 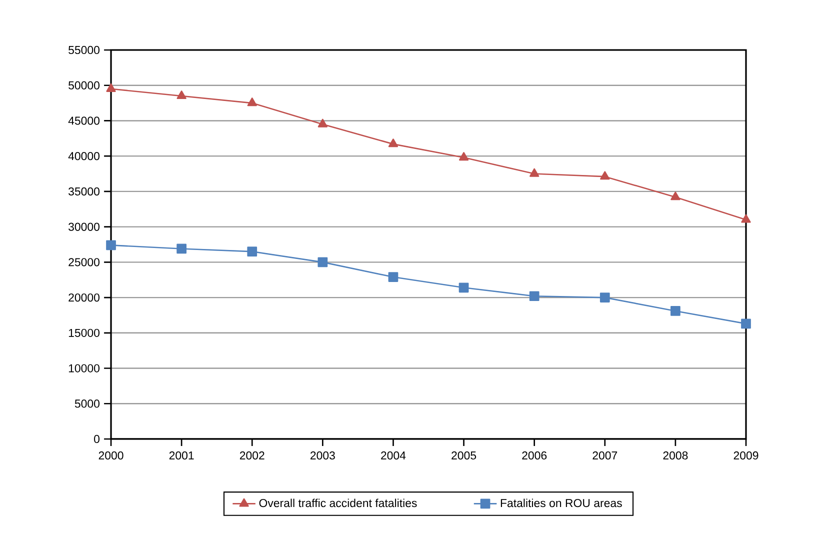 What do you see at coordinates (252, 455) in the screenshot?
I see `x-tick-label: 2002` at bounding box center [252, 455].